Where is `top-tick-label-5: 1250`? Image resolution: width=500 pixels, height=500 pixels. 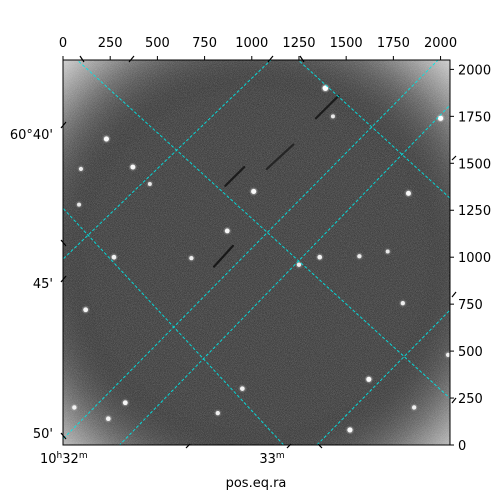 top-tick-label-5: 1250 is located at coordinates (298, 43).